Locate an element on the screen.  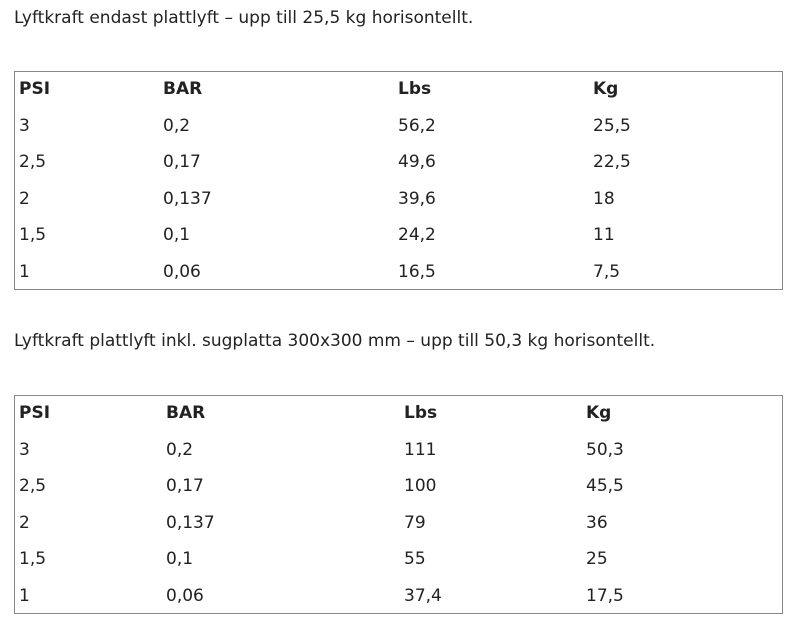
table-cell: 25,5 is located at coordinates (612, 126).